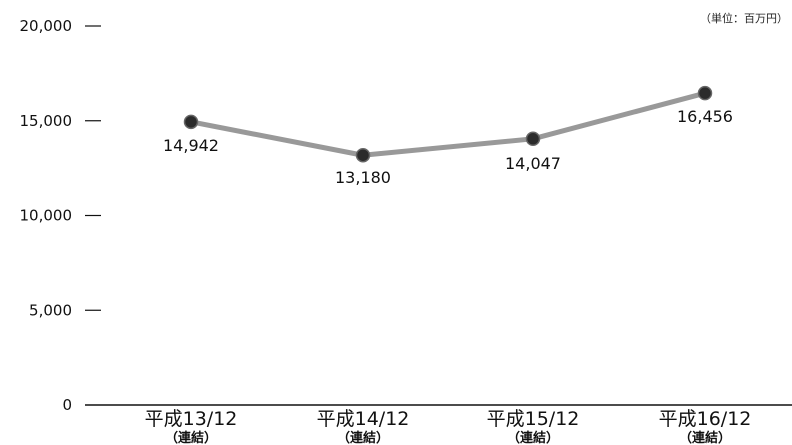  I want to click on x-tick-label: 平成16/12, so click(705, 419).